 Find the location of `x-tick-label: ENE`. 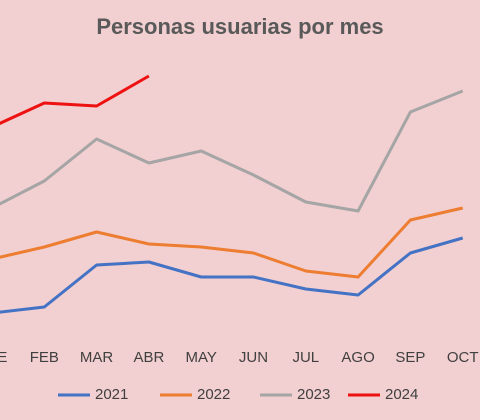

x-tick-label: ENE is located at coordinates (3, 357).